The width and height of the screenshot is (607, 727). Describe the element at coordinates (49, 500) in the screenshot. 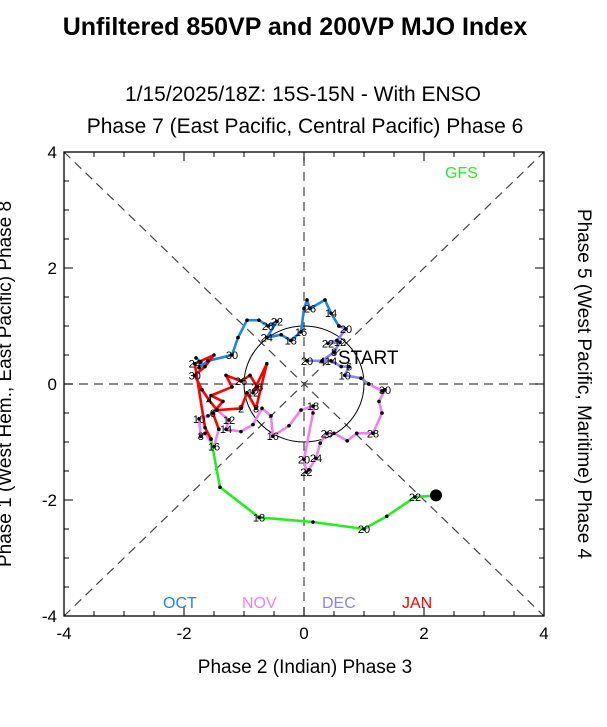

I see `y-tick-label: -2` at that location.